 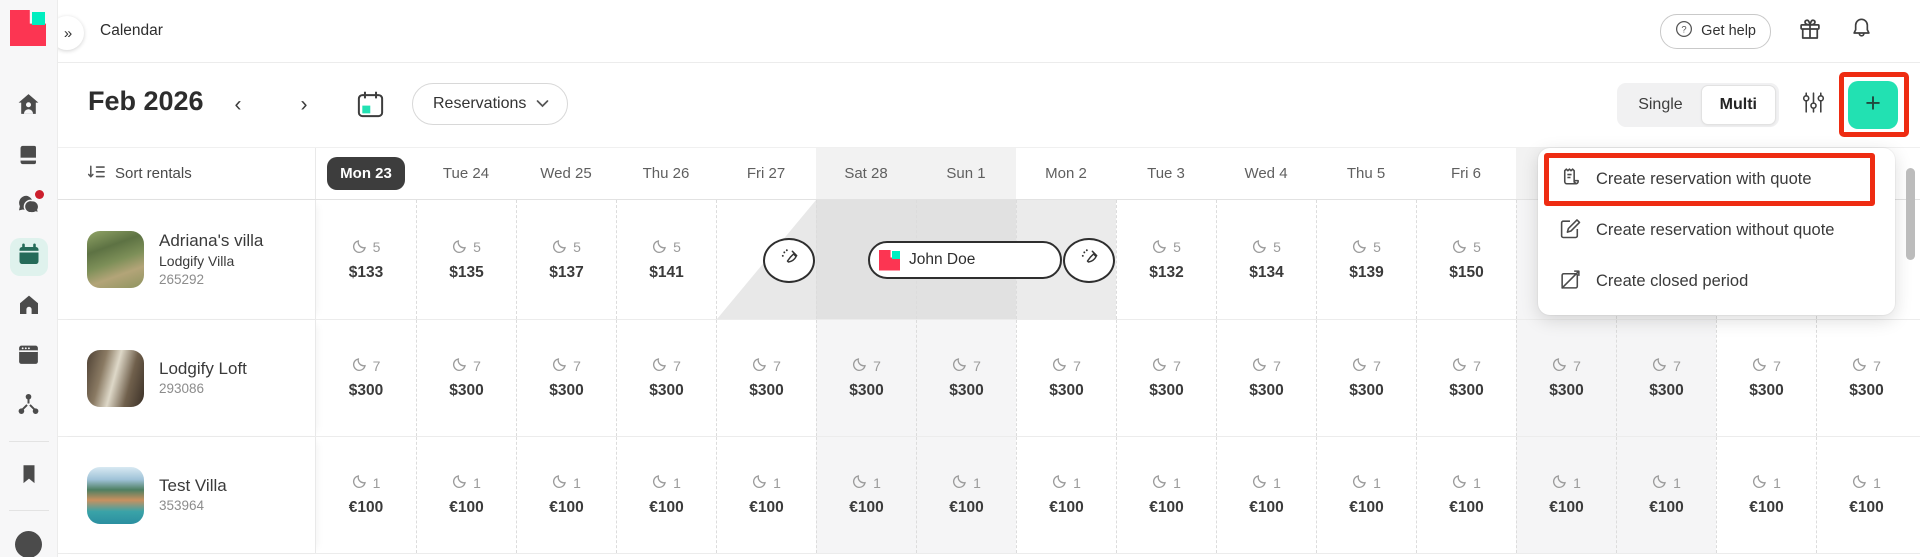 I want to click on view-mode-multi: Multi, so click(x=1738, y=104).